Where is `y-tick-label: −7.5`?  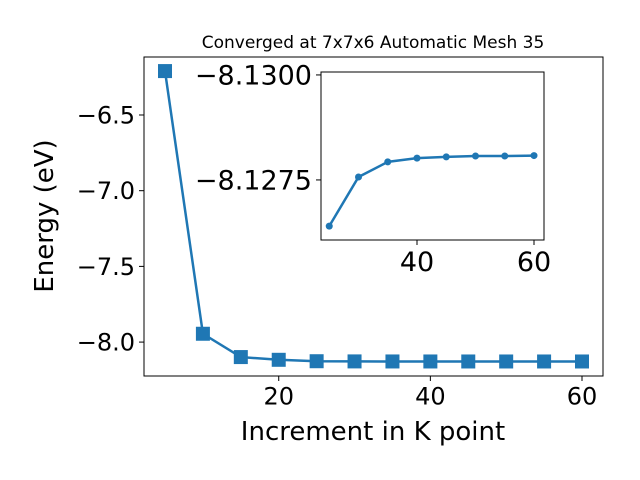
y-tick-label: −7.5 is located at coordinates (106, 267).